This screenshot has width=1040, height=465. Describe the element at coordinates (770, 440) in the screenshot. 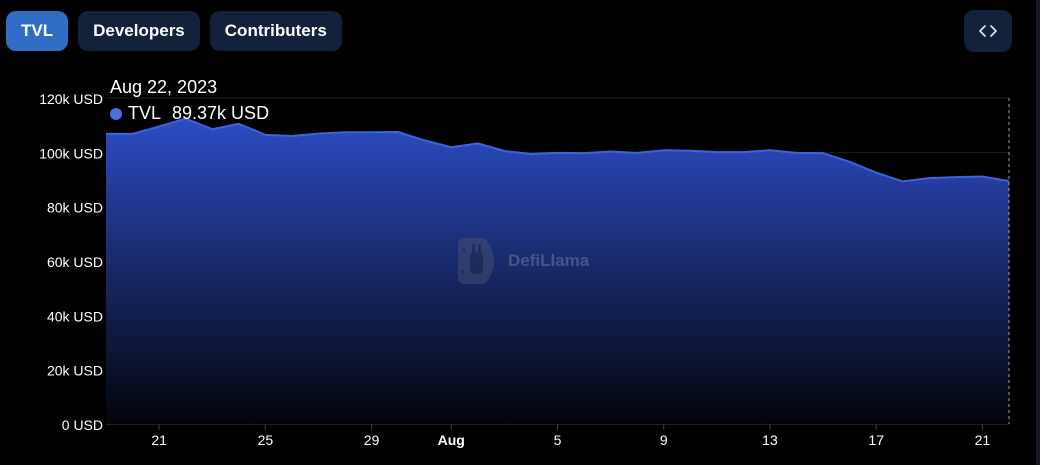

I see `x-tick-label: 13` at that location.